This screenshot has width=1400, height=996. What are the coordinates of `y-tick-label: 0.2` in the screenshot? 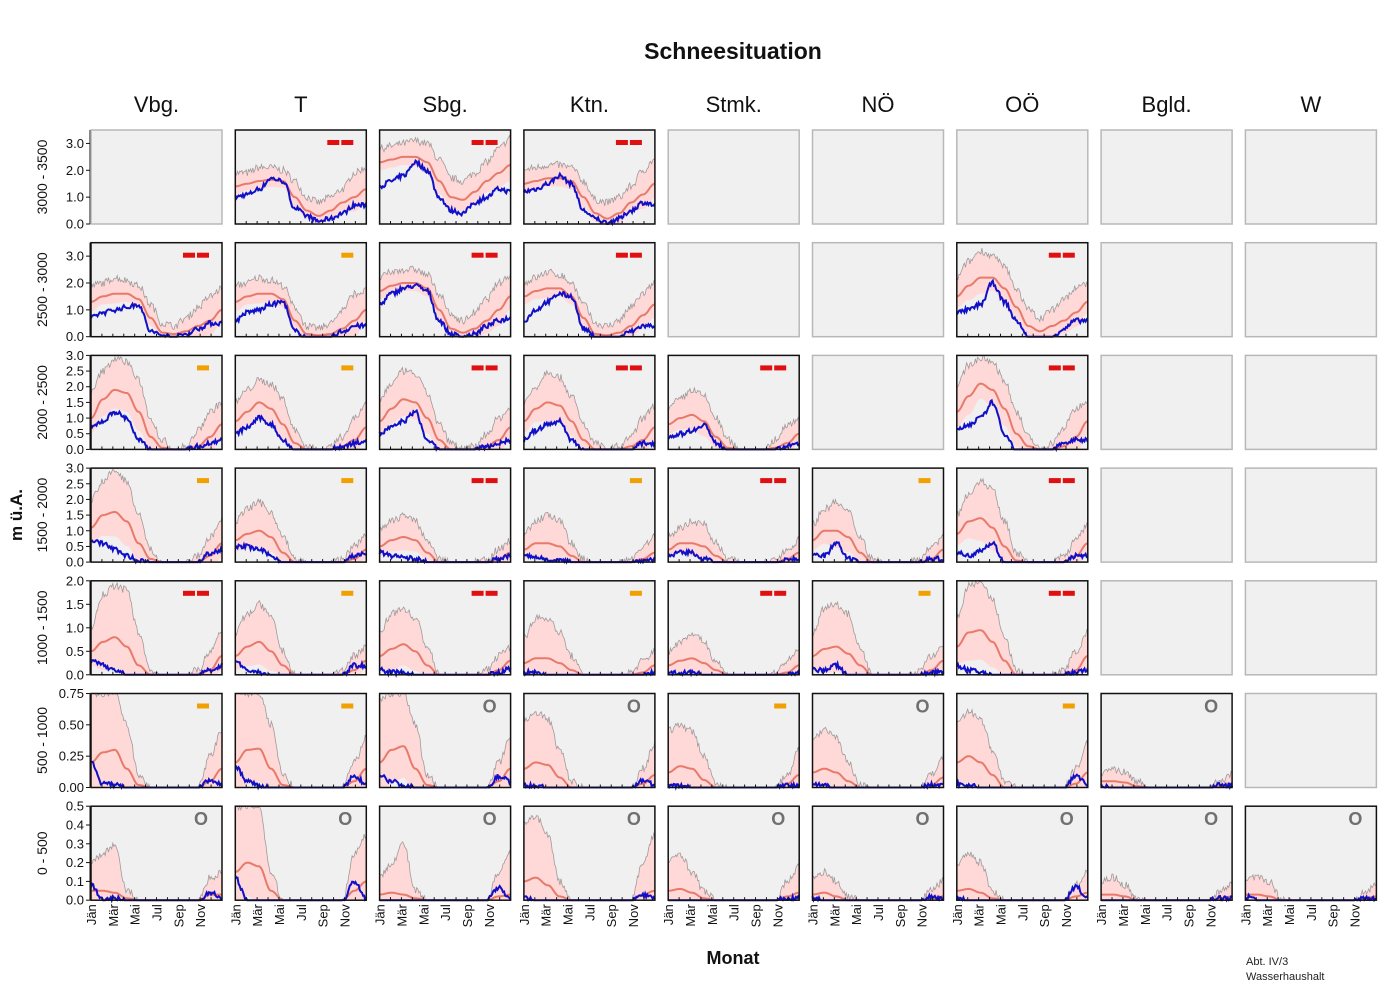 It's located at (75, 862).